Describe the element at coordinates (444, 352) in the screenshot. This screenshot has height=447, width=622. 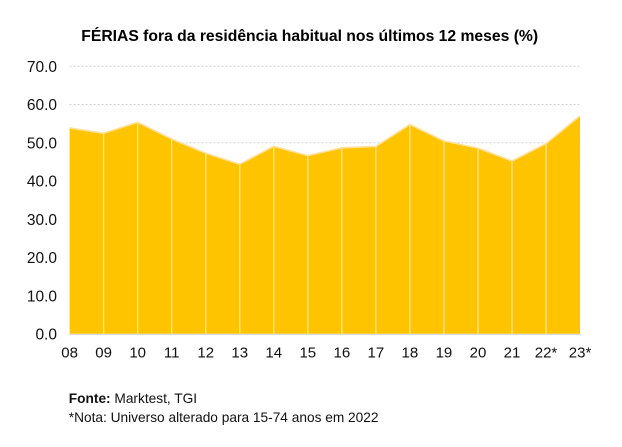
I see `svg-text: 19` at that location.